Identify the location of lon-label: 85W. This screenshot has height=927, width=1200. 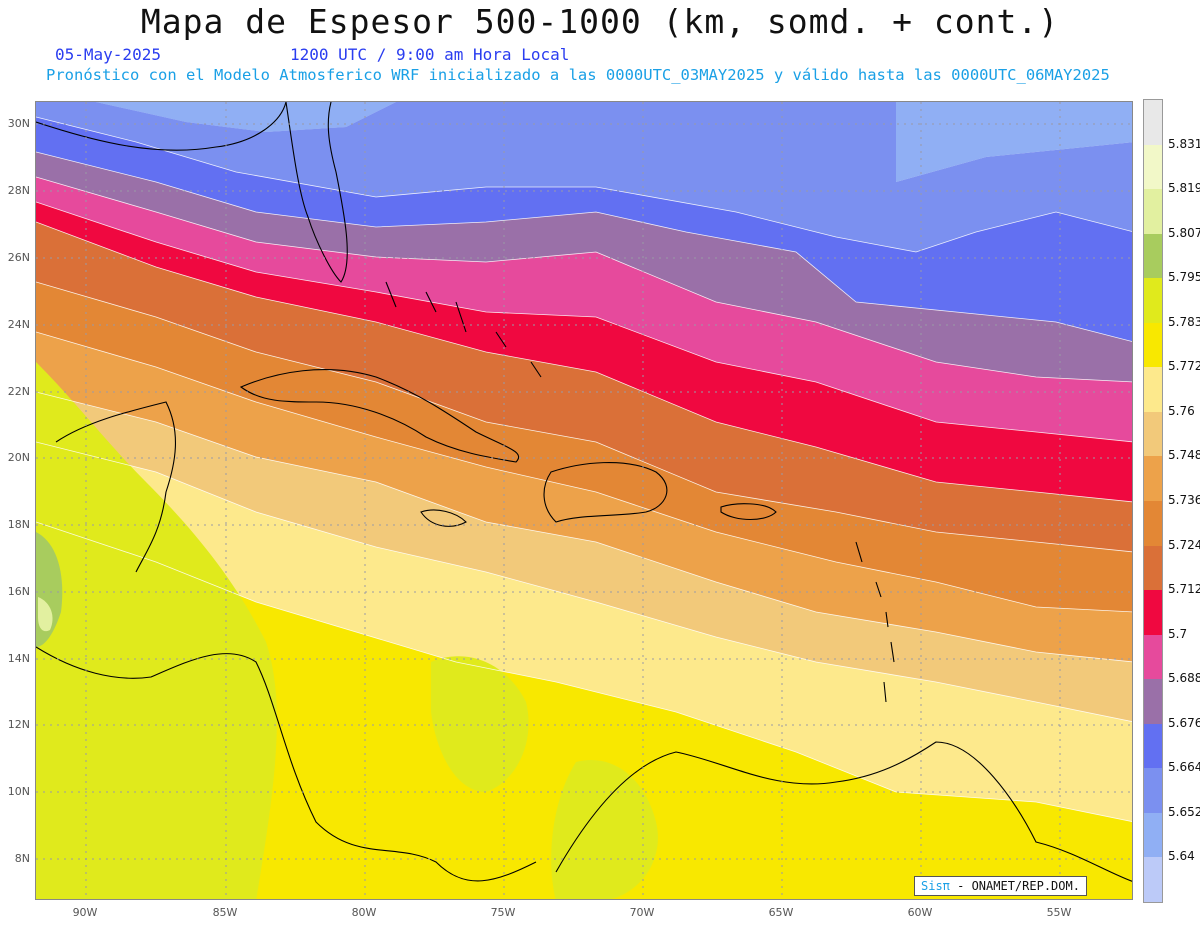
(225, 912).